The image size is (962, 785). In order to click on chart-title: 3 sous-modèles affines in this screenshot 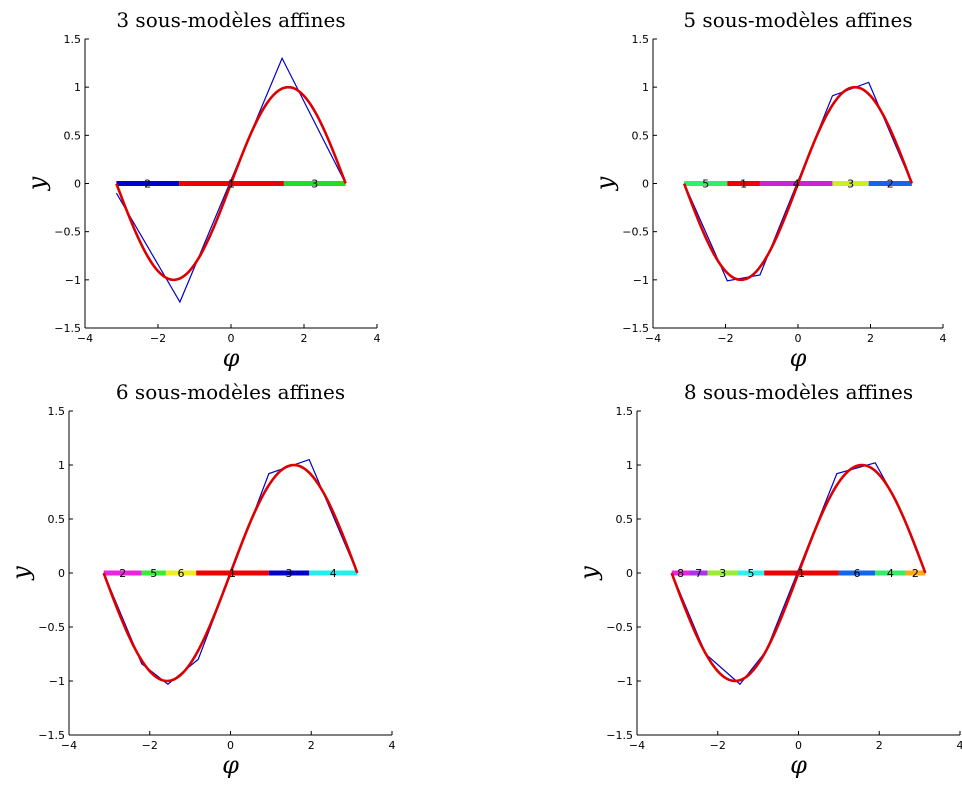, I will do `click(230, 20)`.